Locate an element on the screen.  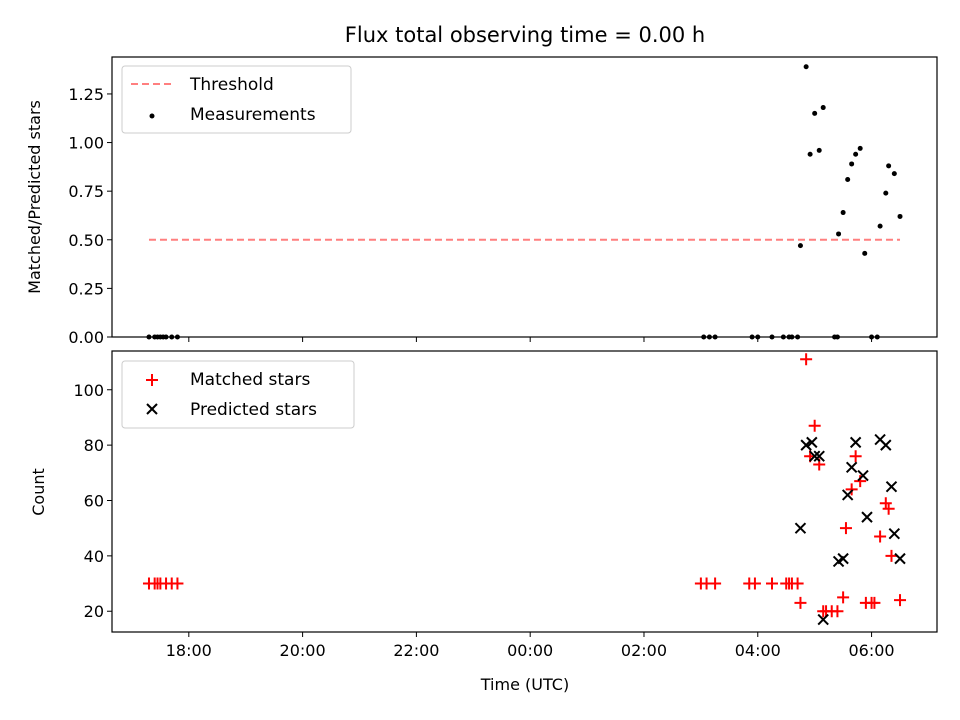
bottom-y-tick-label: 100 is located at coordinates (88, 390).